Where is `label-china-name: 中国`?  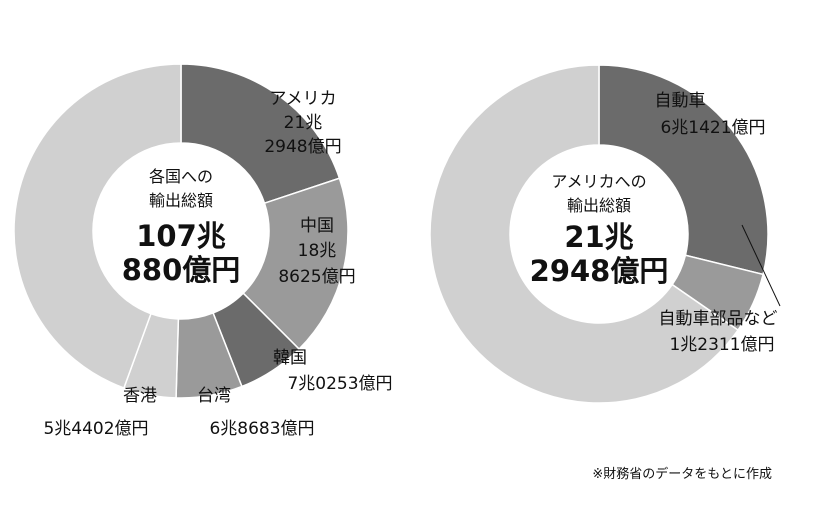 label-china-name: 中国 is located at coordinates (317, 226).